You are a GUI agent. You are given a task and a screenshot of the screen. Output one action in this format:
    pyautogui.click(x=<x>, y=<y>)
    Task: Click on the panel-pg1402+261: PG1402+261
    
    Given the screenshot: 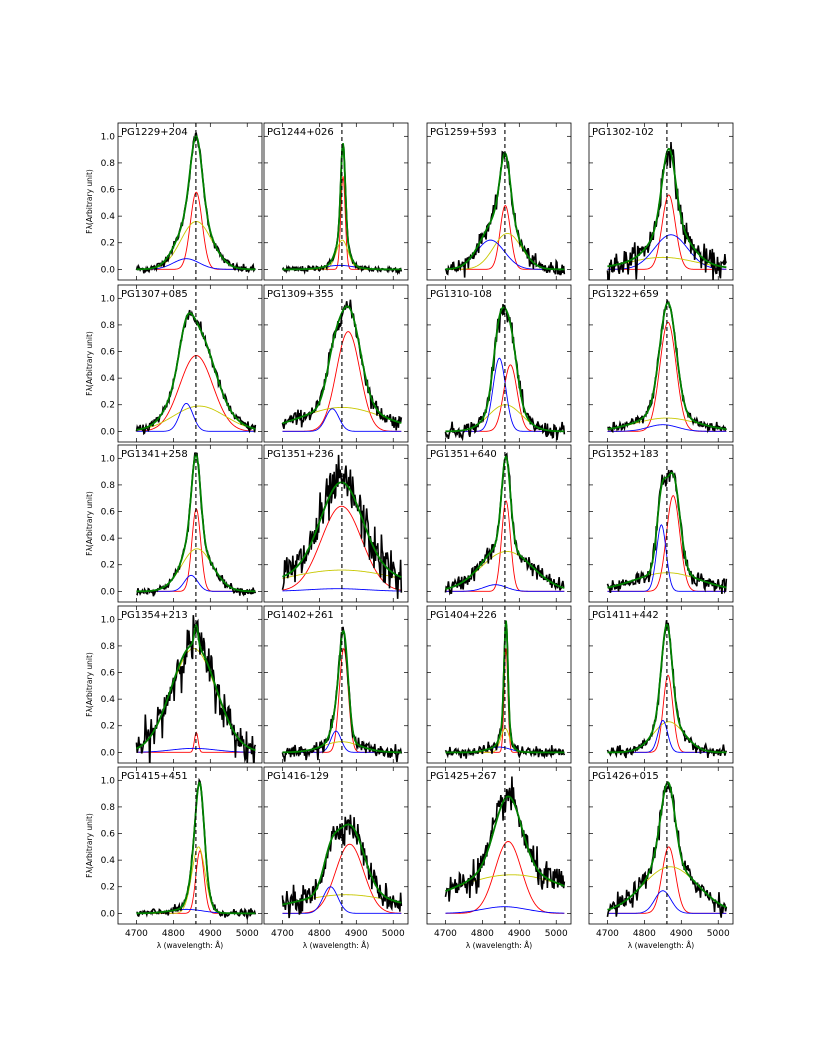 What is the action you would take?
    pyautogui.click(x=336, y=684)
    